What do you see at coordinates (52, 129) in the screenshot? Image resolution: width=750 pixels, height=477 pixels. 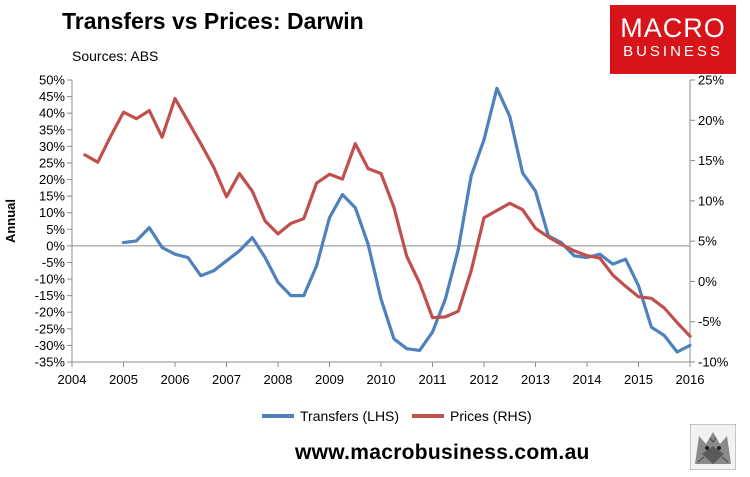 I see `y-left-tick-label: 35%` at bounding box center [52, 129].